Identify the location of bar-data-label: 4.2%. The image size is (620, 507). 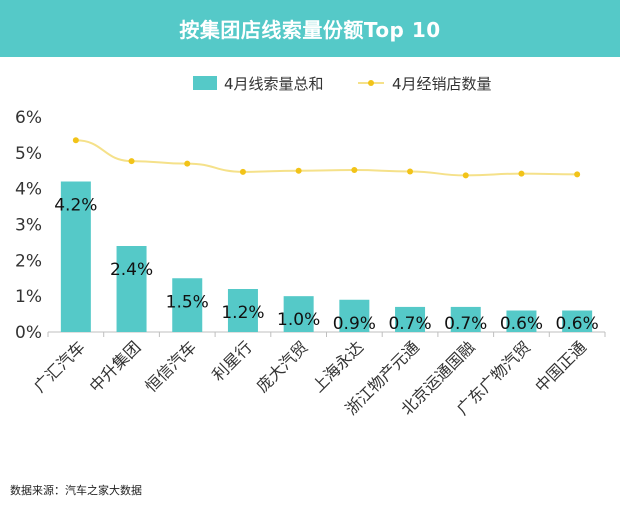
(75, 206).